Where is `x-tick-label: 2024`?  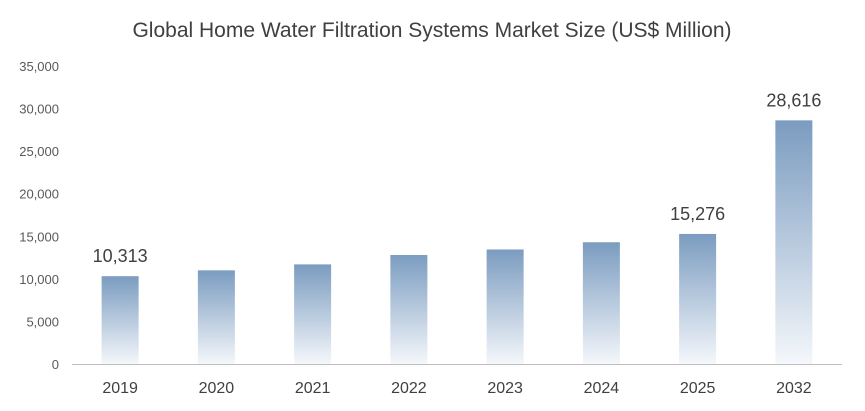 x-tick-label: 2024 is located at coordinates (602, 388).